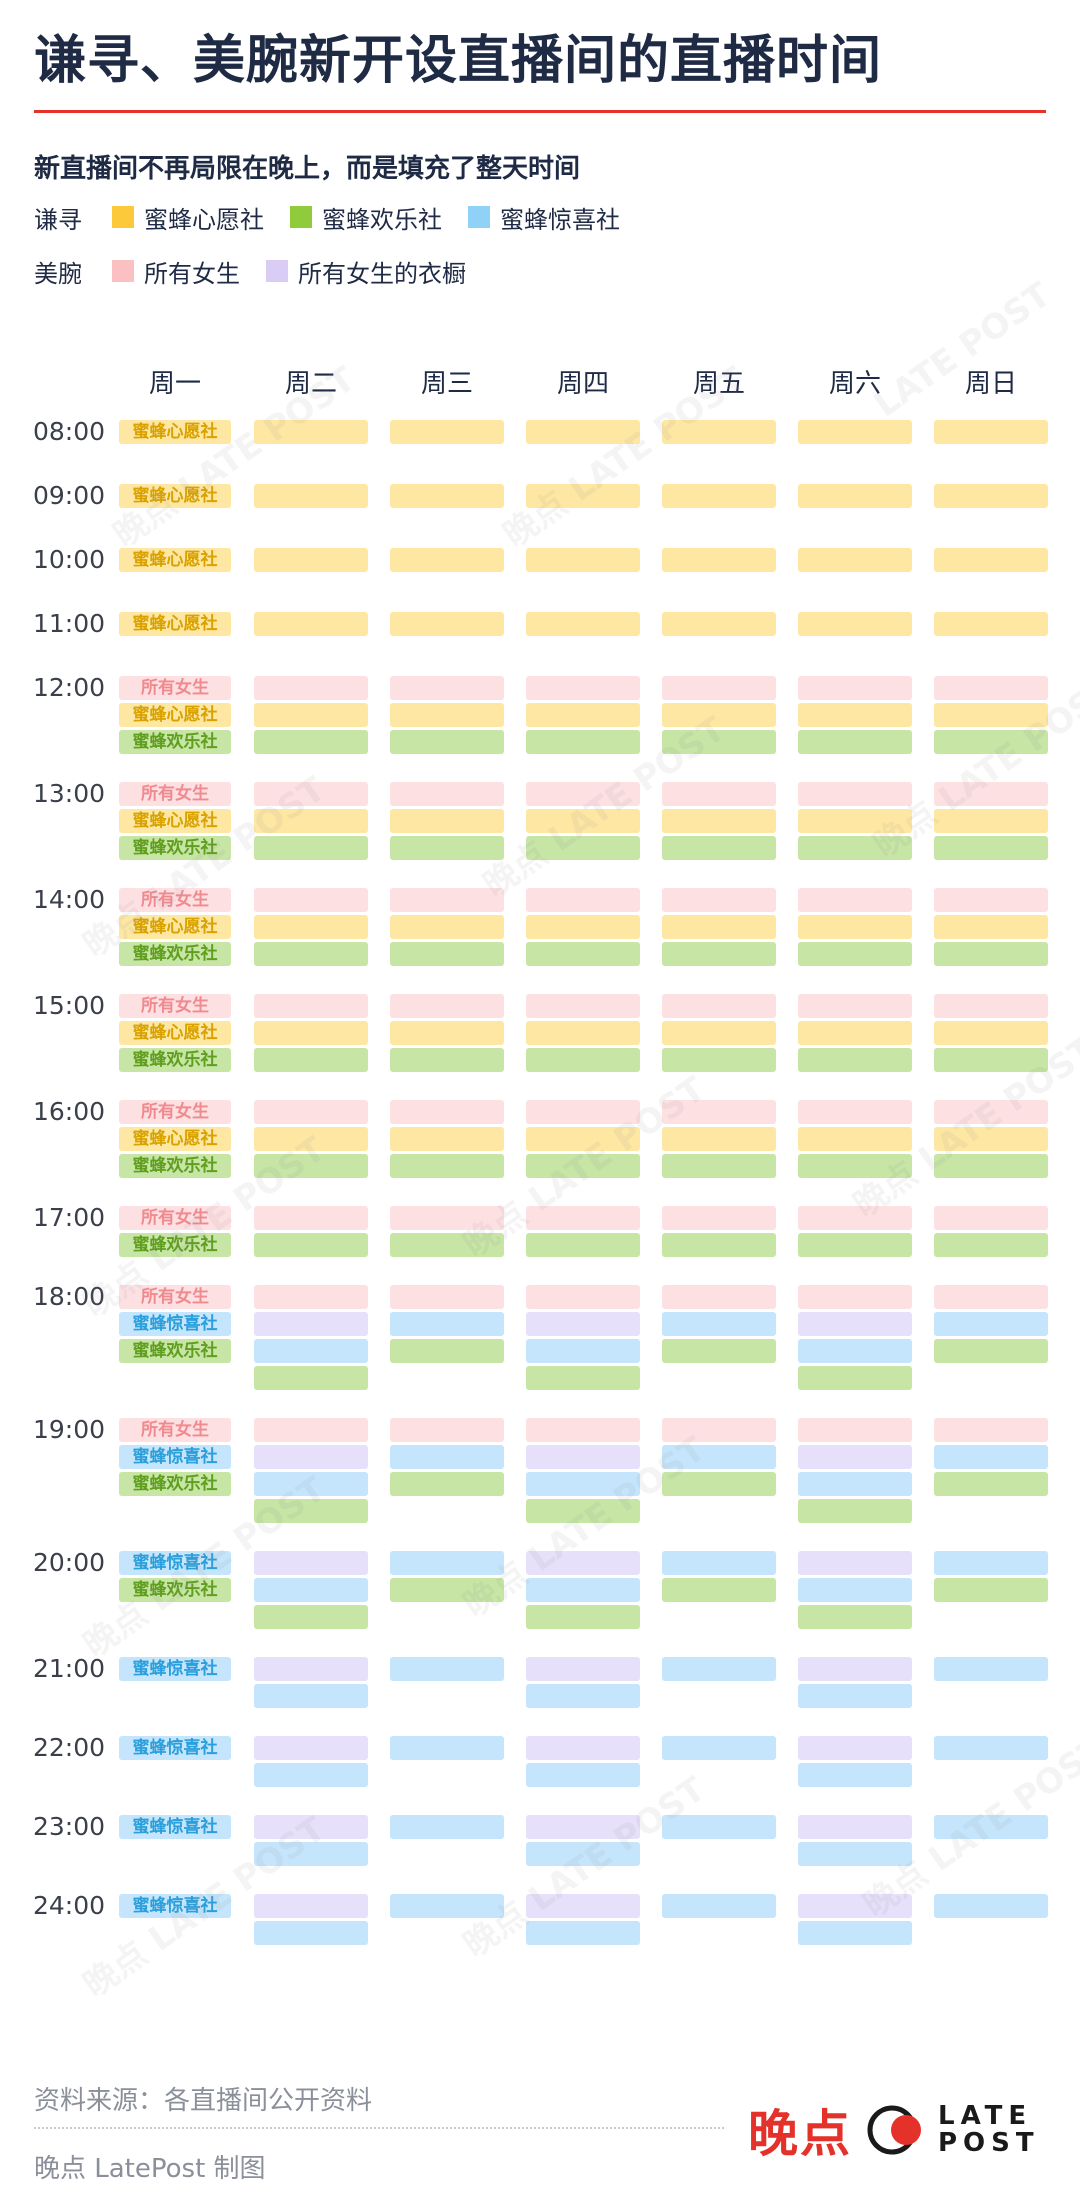  Describe the element at coordinates (123, 271) in the screenshot. I see `legend-swatch` at that location.